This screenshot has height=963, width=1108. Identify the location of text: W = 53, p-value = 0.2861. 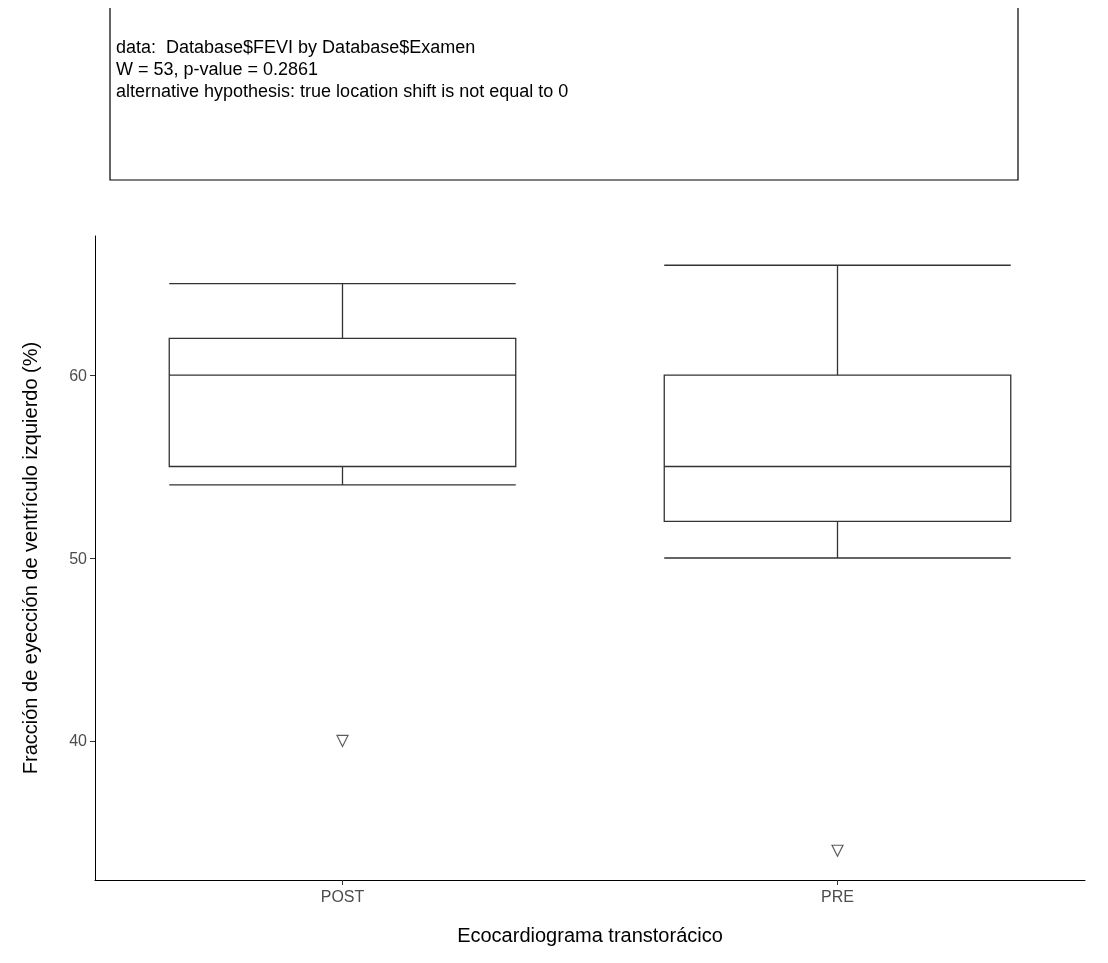
(217, 69).